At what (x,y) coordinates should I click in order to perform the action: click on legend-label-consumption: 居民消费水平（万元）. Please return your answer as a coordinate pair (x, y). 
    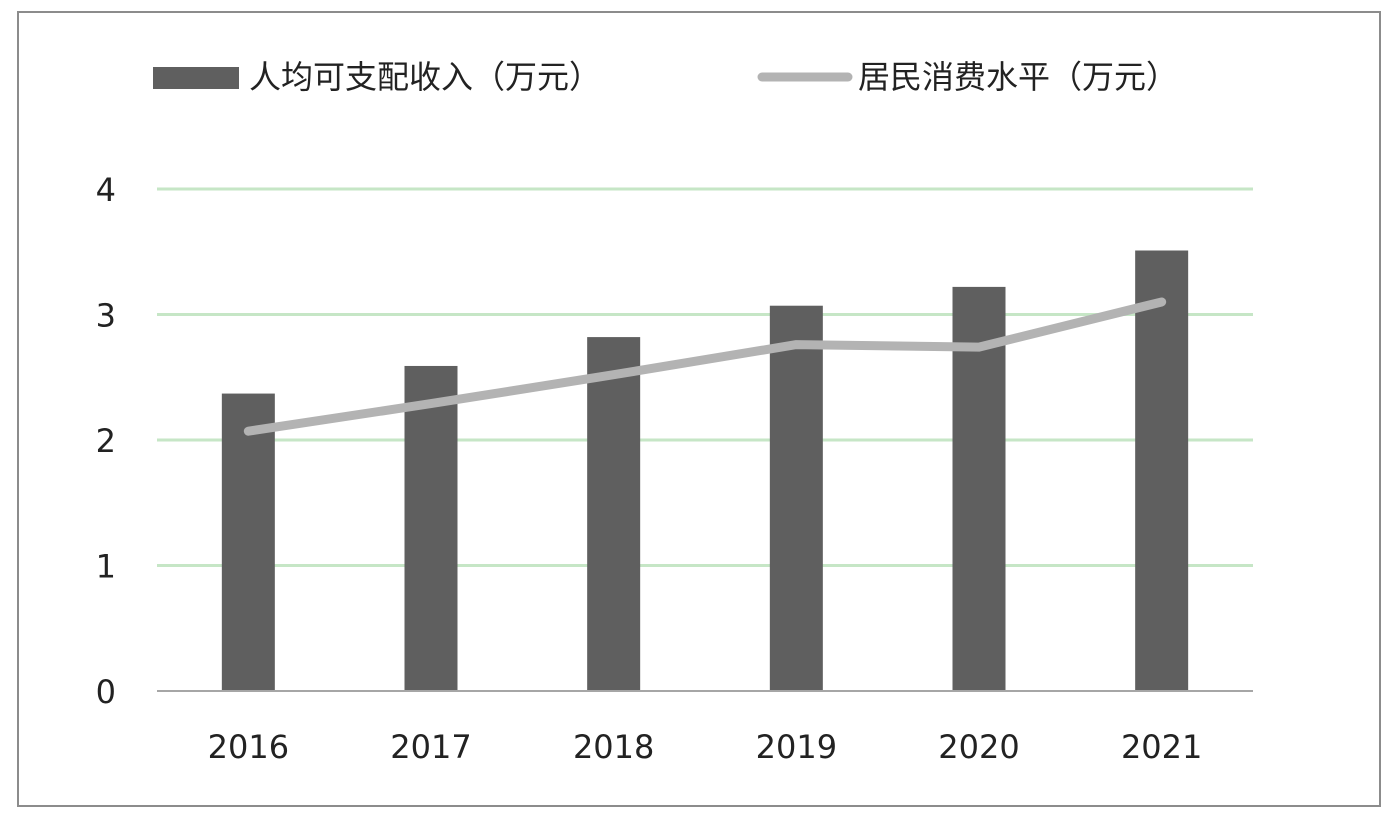
    Looking at the image, I should click on (1018, 77).